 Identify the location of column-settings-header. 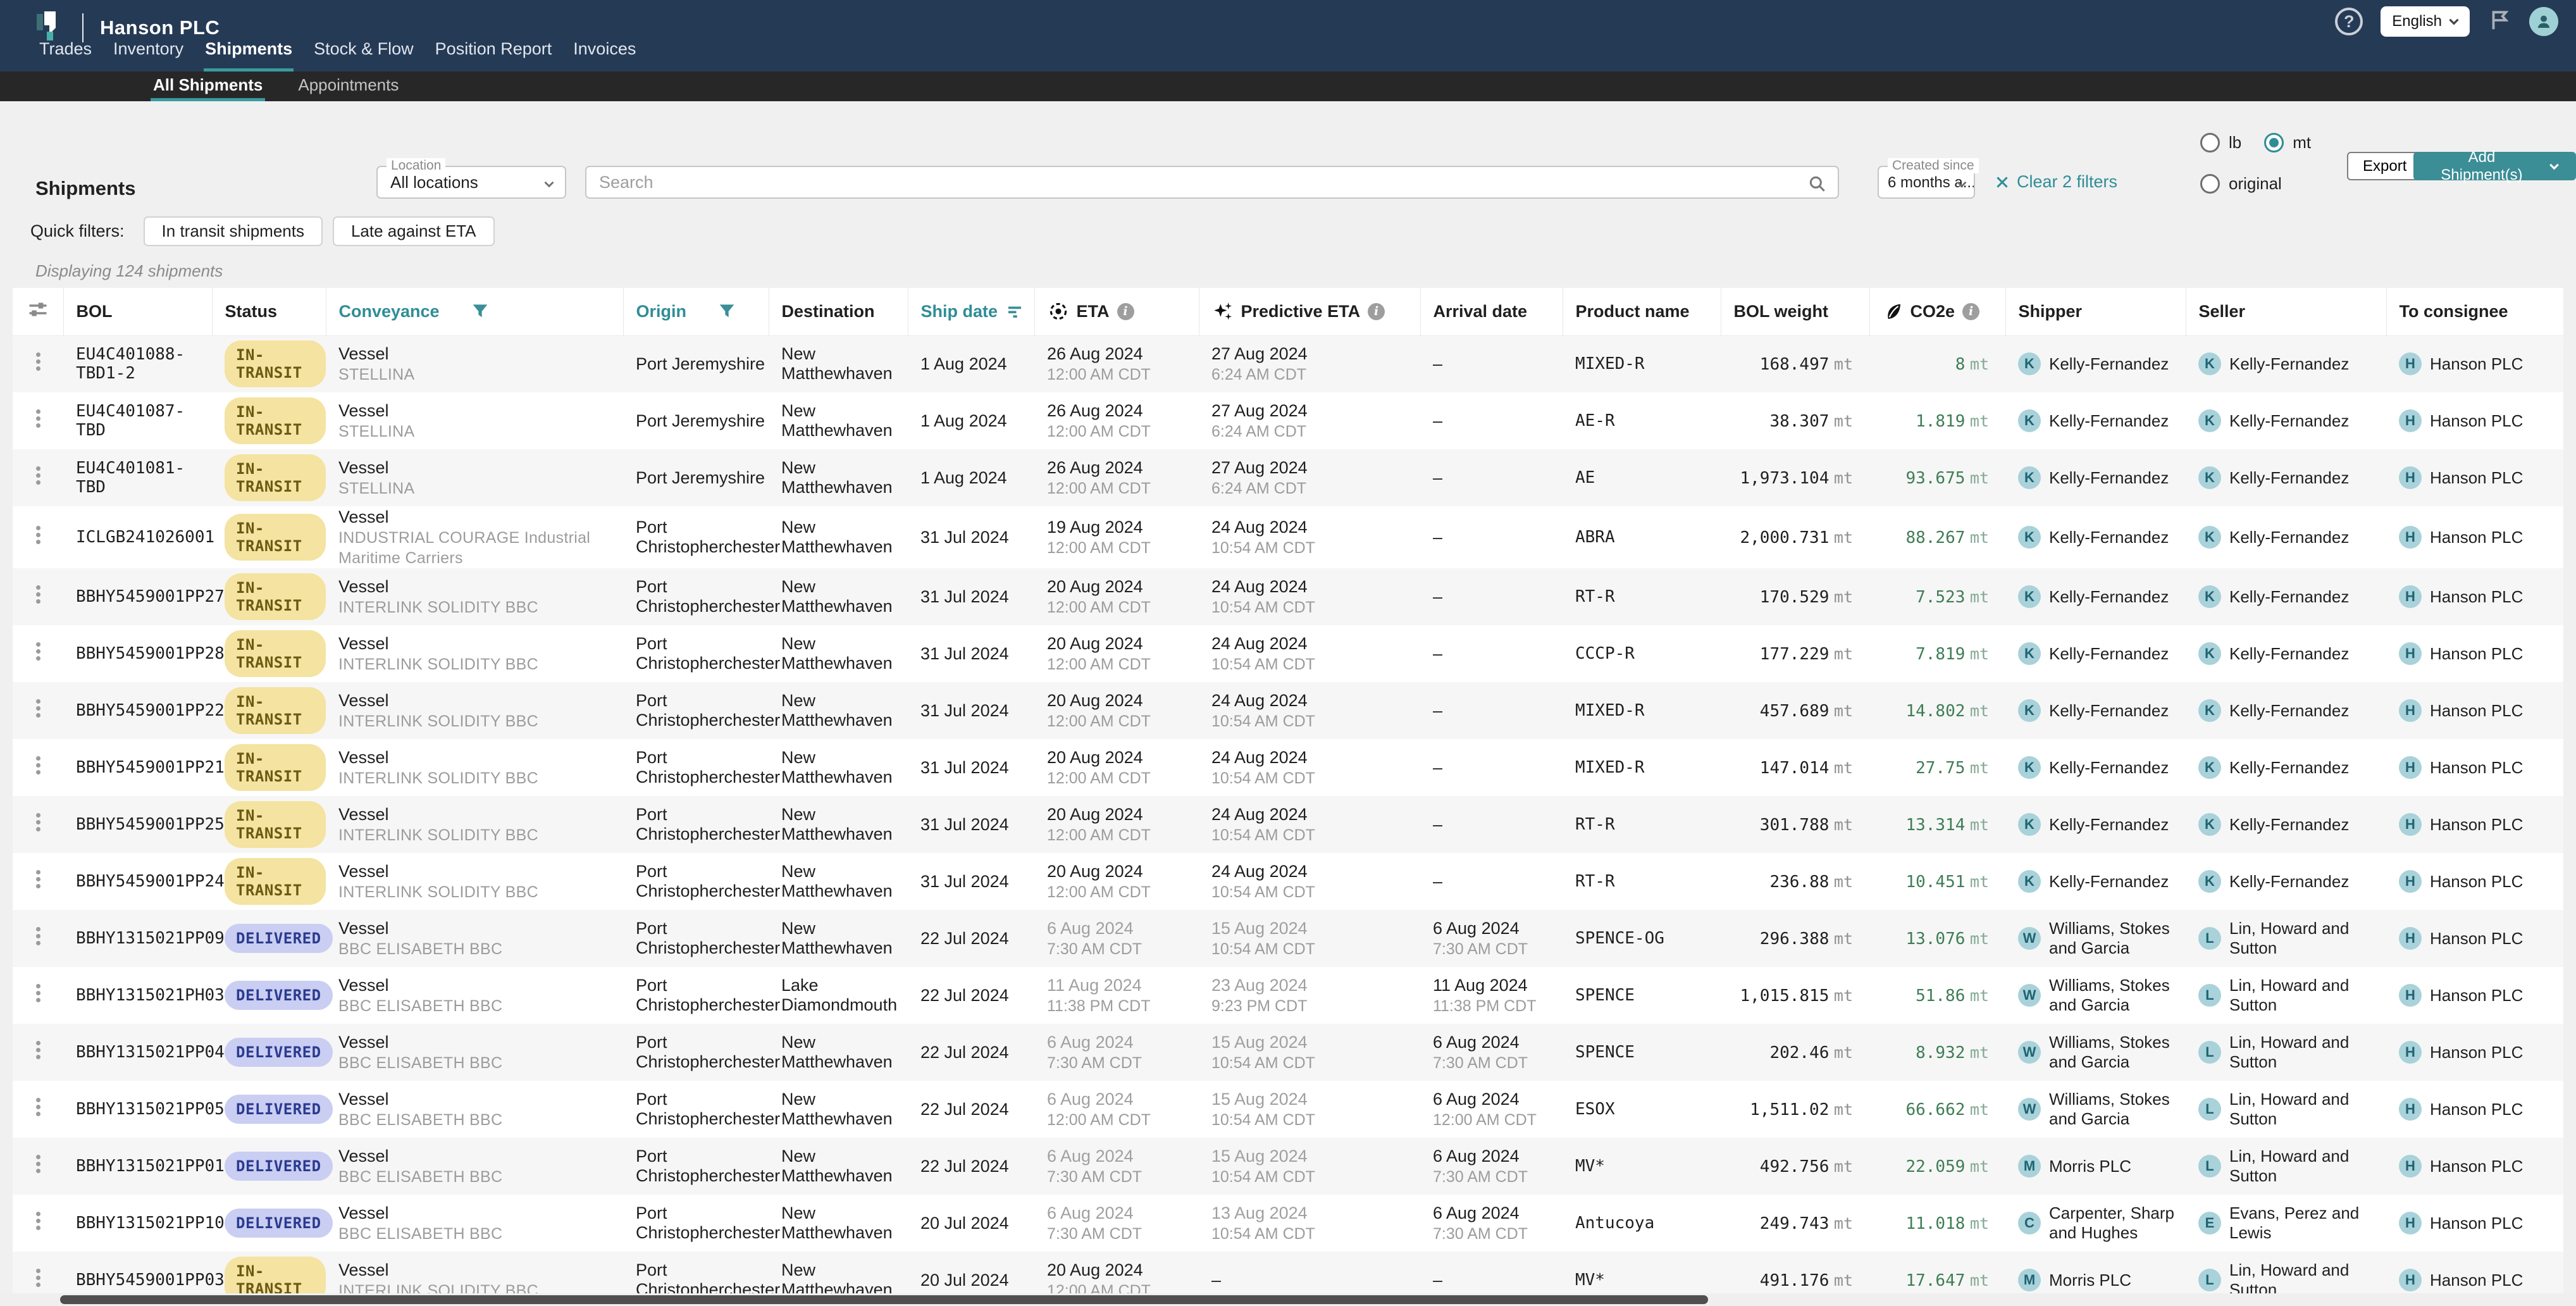
(38, 312).